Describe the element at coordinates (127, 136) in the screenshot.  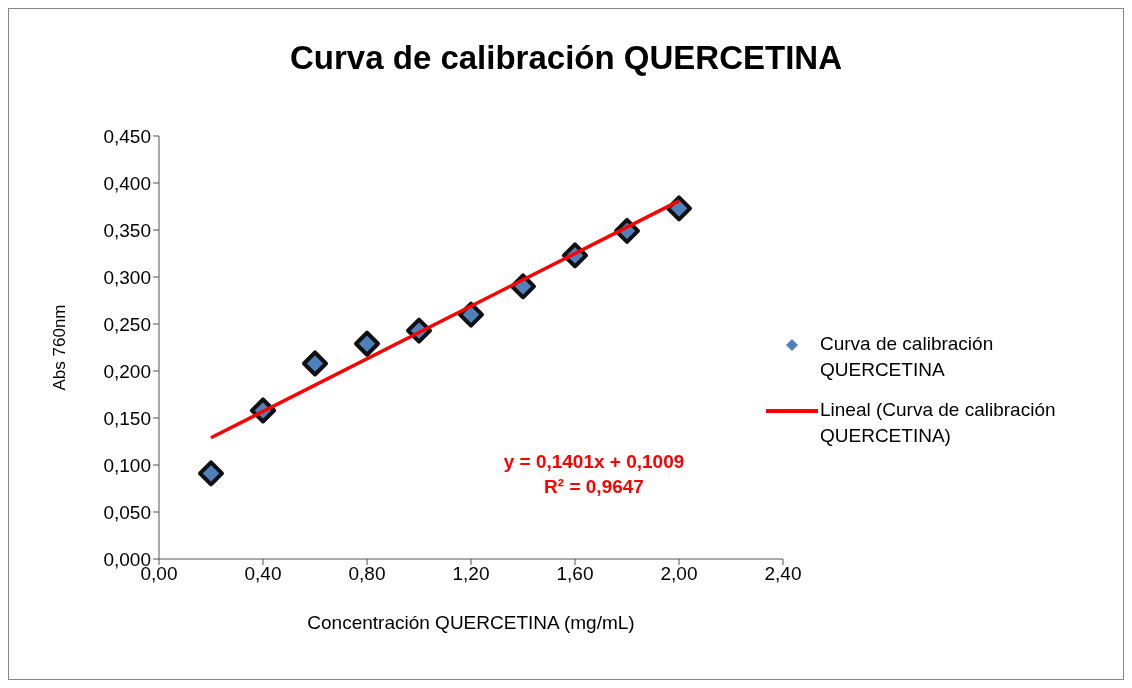
I see `y-tick-label: 0,450` at that location.